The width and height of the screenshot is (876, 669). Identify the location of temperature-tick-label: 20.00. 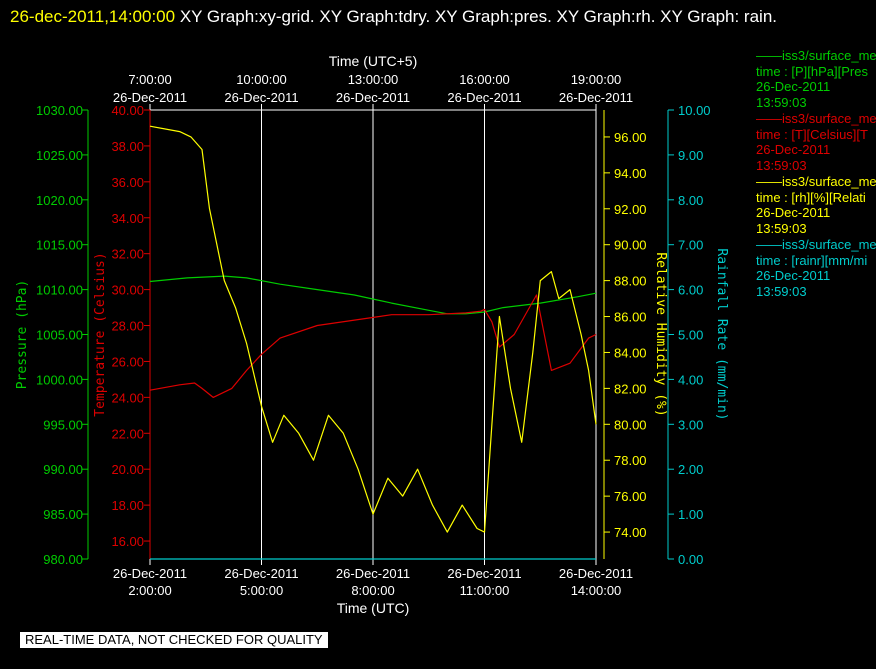
(127, 469).